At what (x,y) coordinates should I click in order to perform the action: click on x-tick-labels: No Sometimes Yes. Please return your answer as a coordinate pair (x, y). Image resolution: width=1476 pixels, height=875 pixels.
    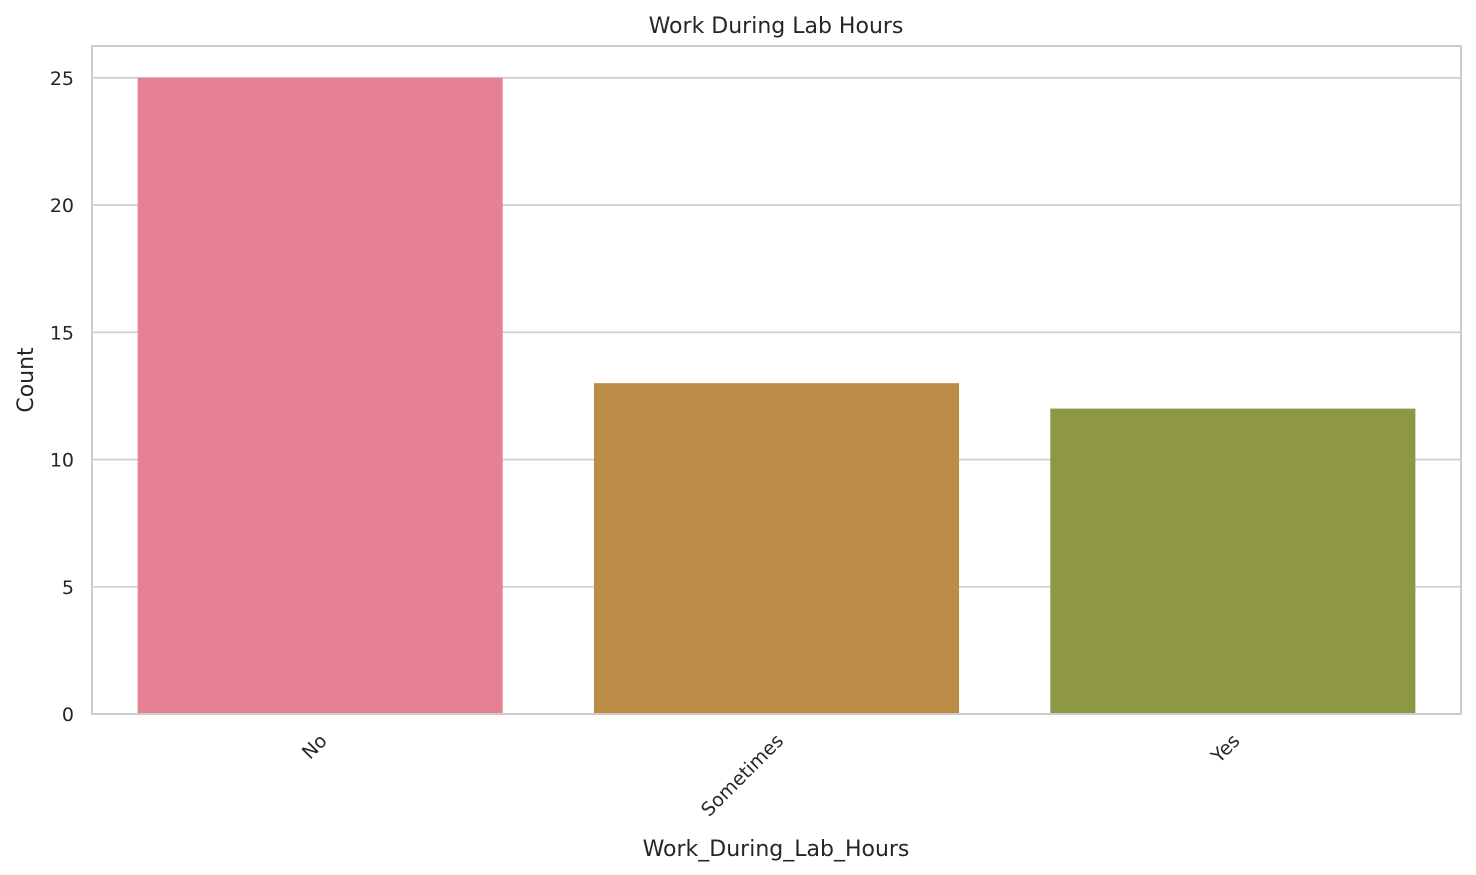
    Looking at the image, I should click on (771, 775).